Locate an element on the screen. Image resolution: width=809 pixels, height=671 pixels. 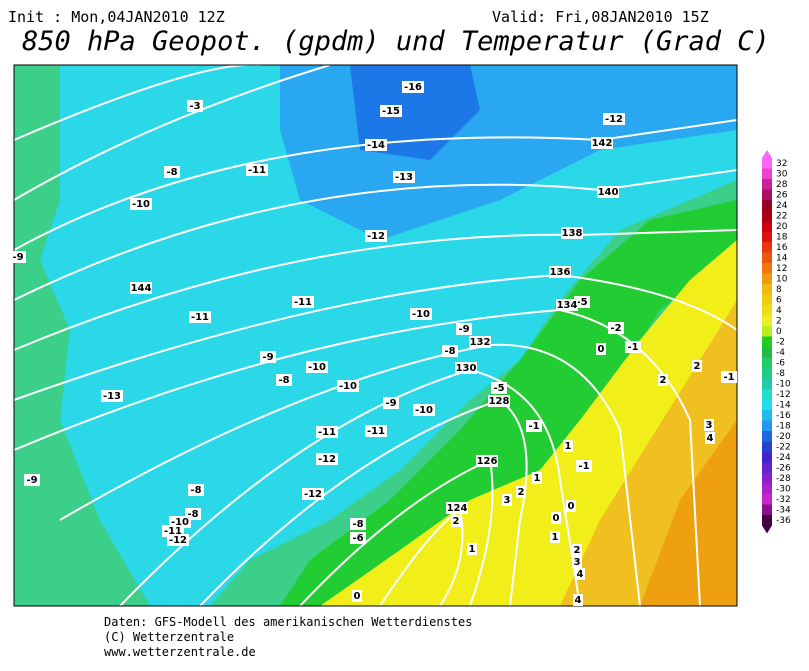
legend-label: -8 is located at coordinates (780, 374).